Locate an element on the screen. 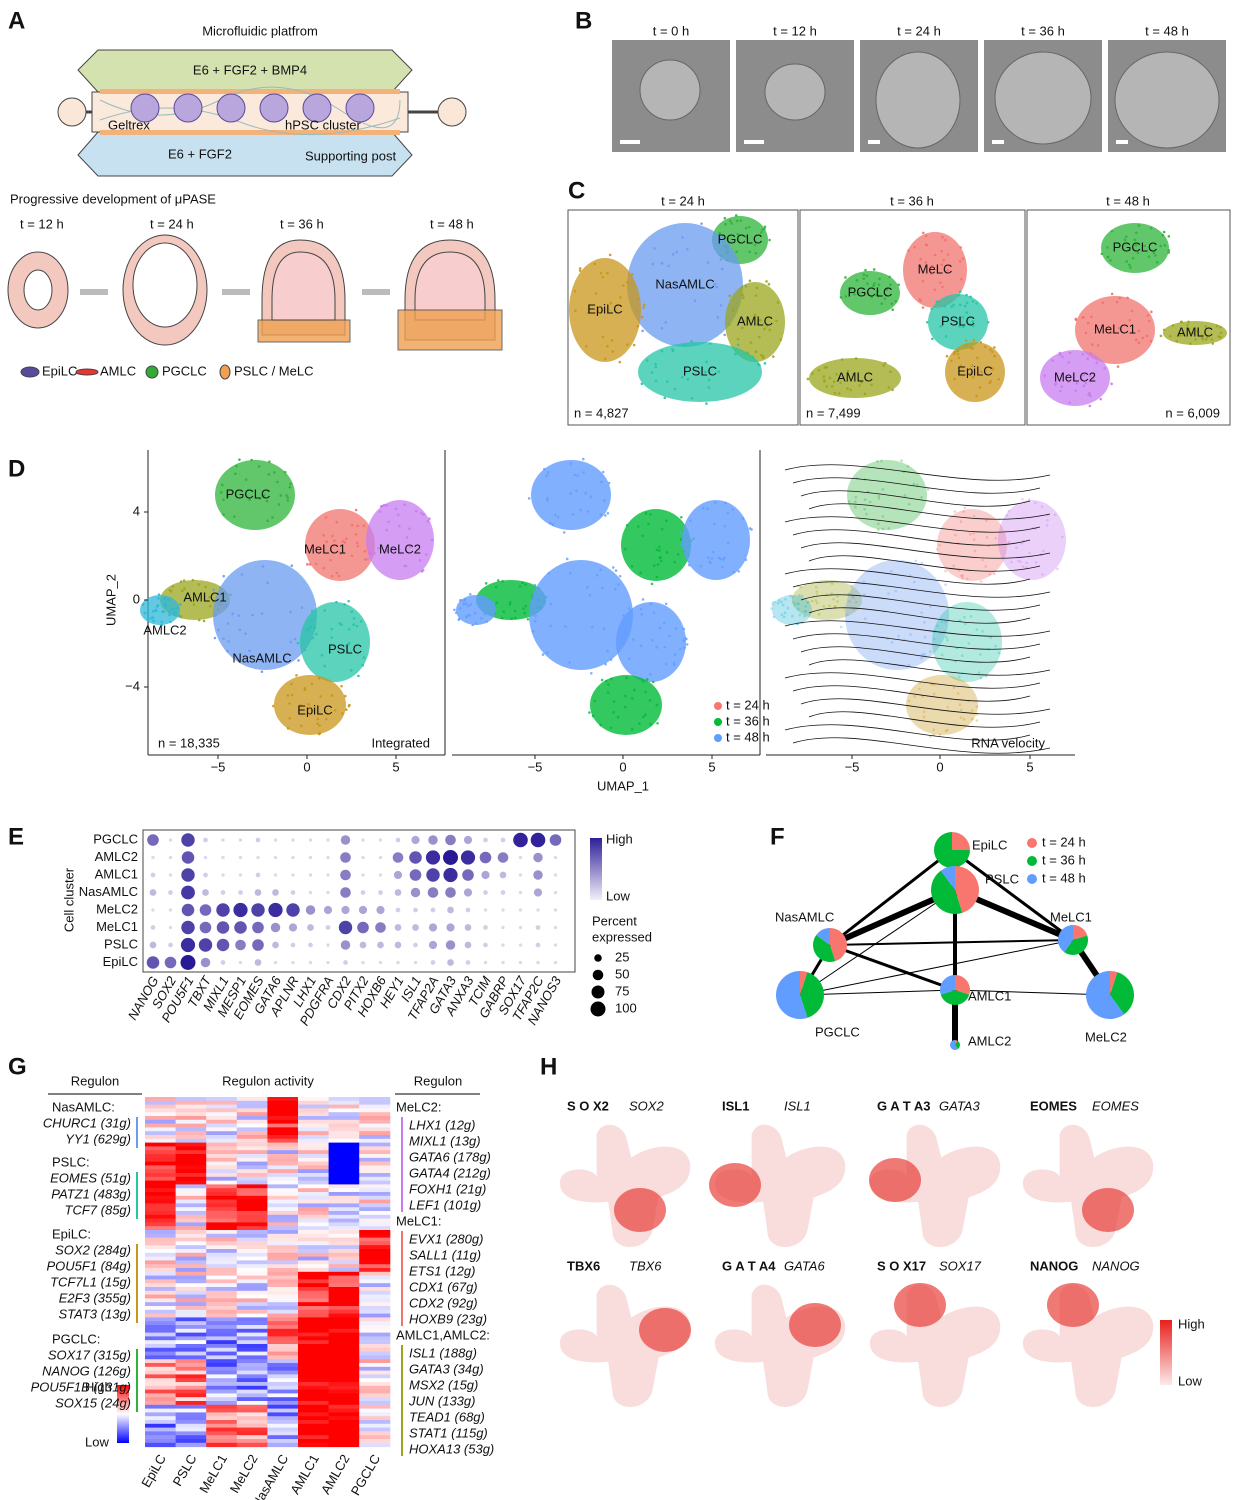  velocity-stream is located at coordinates (907, 732).